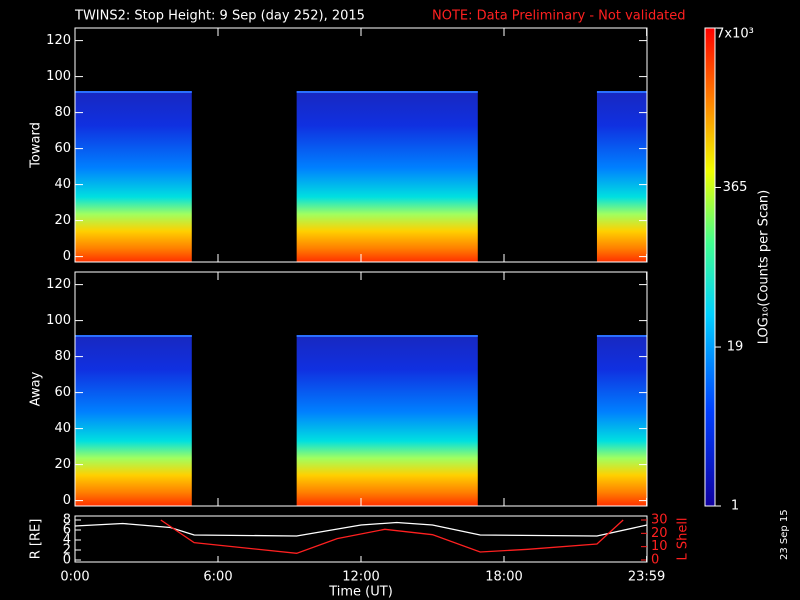  What do you see at coordinates (764, 267) in the screenshot?
I see `colorbar-title: LOG₁₀(Counts per Scan)` at bounding box center [764, 267].